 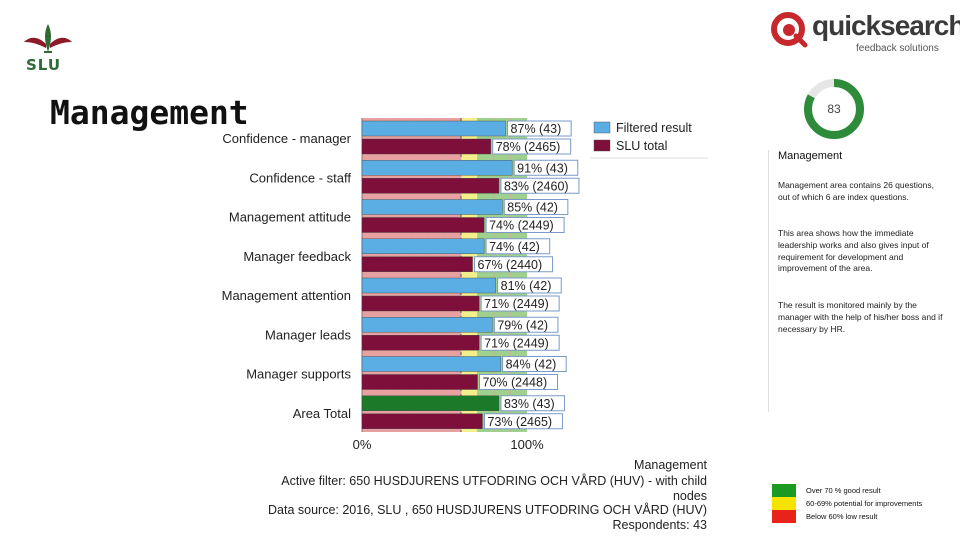 I want to click on slu-logo-text: SLU, so click(x=44, y=65).